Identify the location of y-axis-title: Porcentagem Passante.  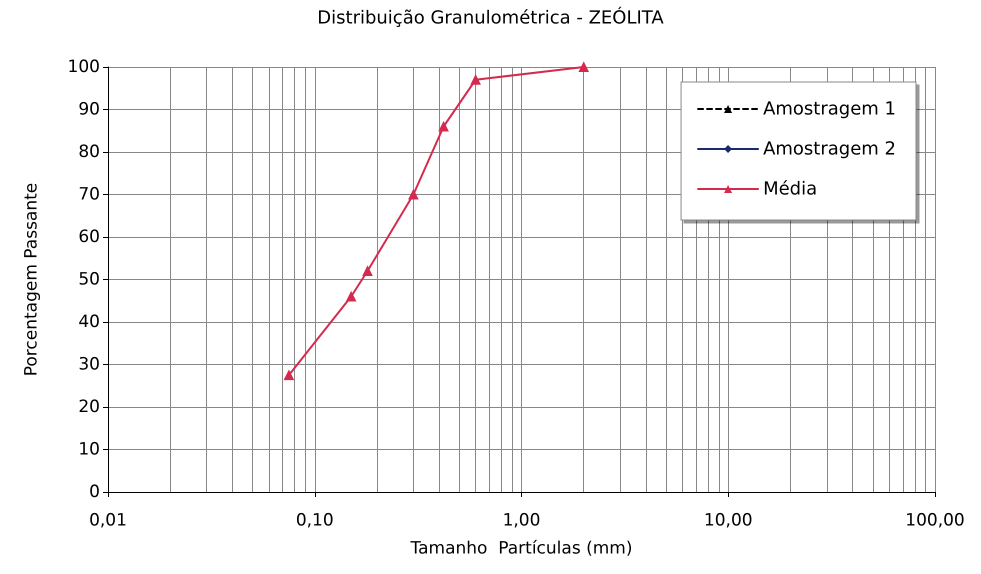
(32, 279).